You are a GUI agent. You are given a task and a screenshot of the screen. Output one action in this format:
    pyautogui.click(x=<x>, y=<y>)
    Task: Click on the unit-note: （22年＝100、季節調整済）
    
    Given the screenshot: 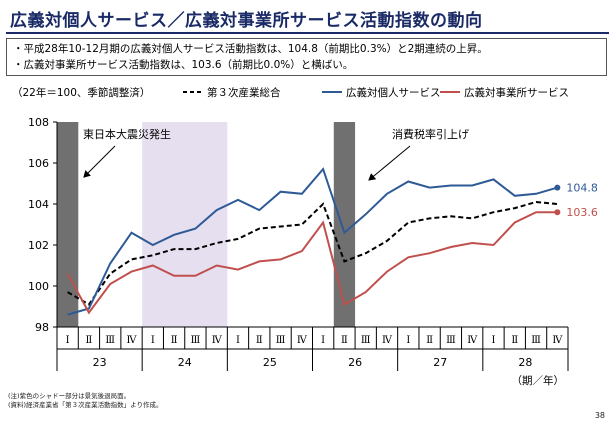 What is the action you would take?
    pyautogui.click(x=81, y=92)
    